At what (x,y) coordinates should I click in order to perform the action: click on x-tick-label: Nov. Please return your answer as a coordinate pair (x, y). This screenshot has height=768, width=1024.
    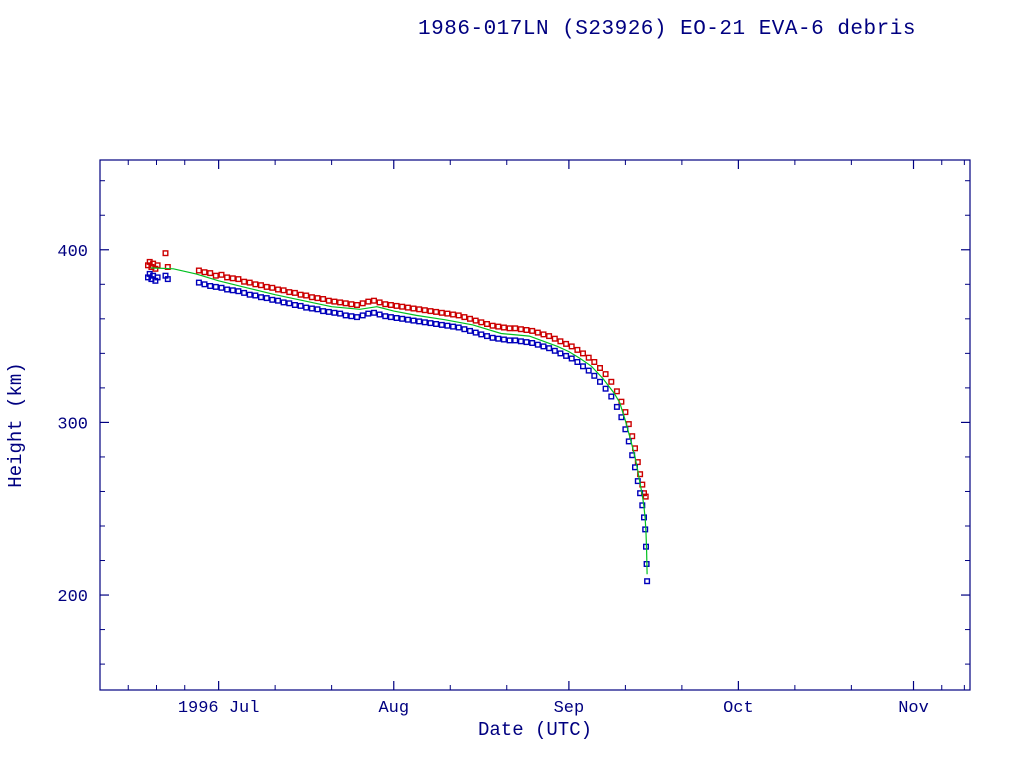
    Looking at the image, I should click on (913, 708).